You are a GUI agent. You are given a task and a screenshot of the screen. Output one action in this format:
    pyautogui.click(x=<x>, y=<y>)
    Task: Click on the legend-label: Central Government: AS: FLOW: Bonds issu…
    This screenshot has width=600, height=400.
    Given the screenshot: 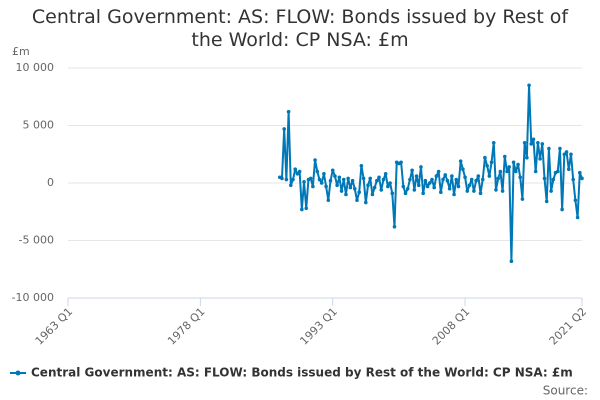 What is the action you would take?
    pyautogui.click(x=302, y=373)
    